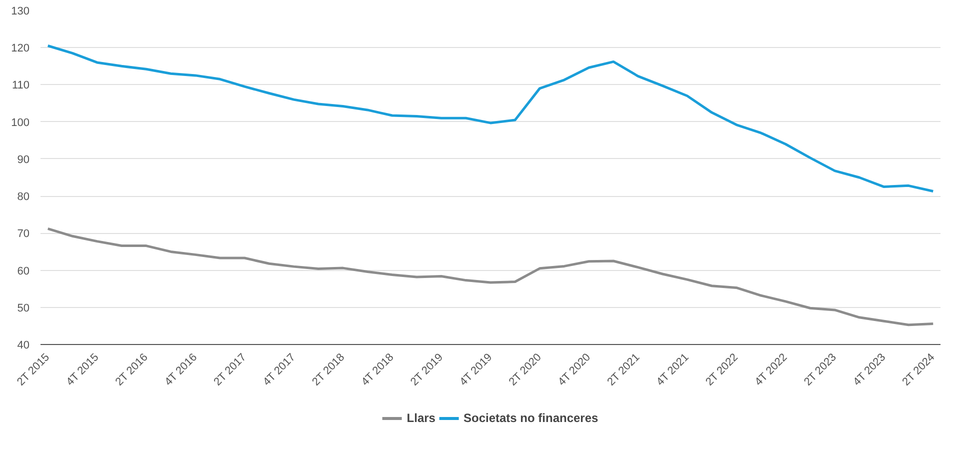 This screenshot has width=978, height=450. I want to click on y-tick-label: 80, so click(23, 197).